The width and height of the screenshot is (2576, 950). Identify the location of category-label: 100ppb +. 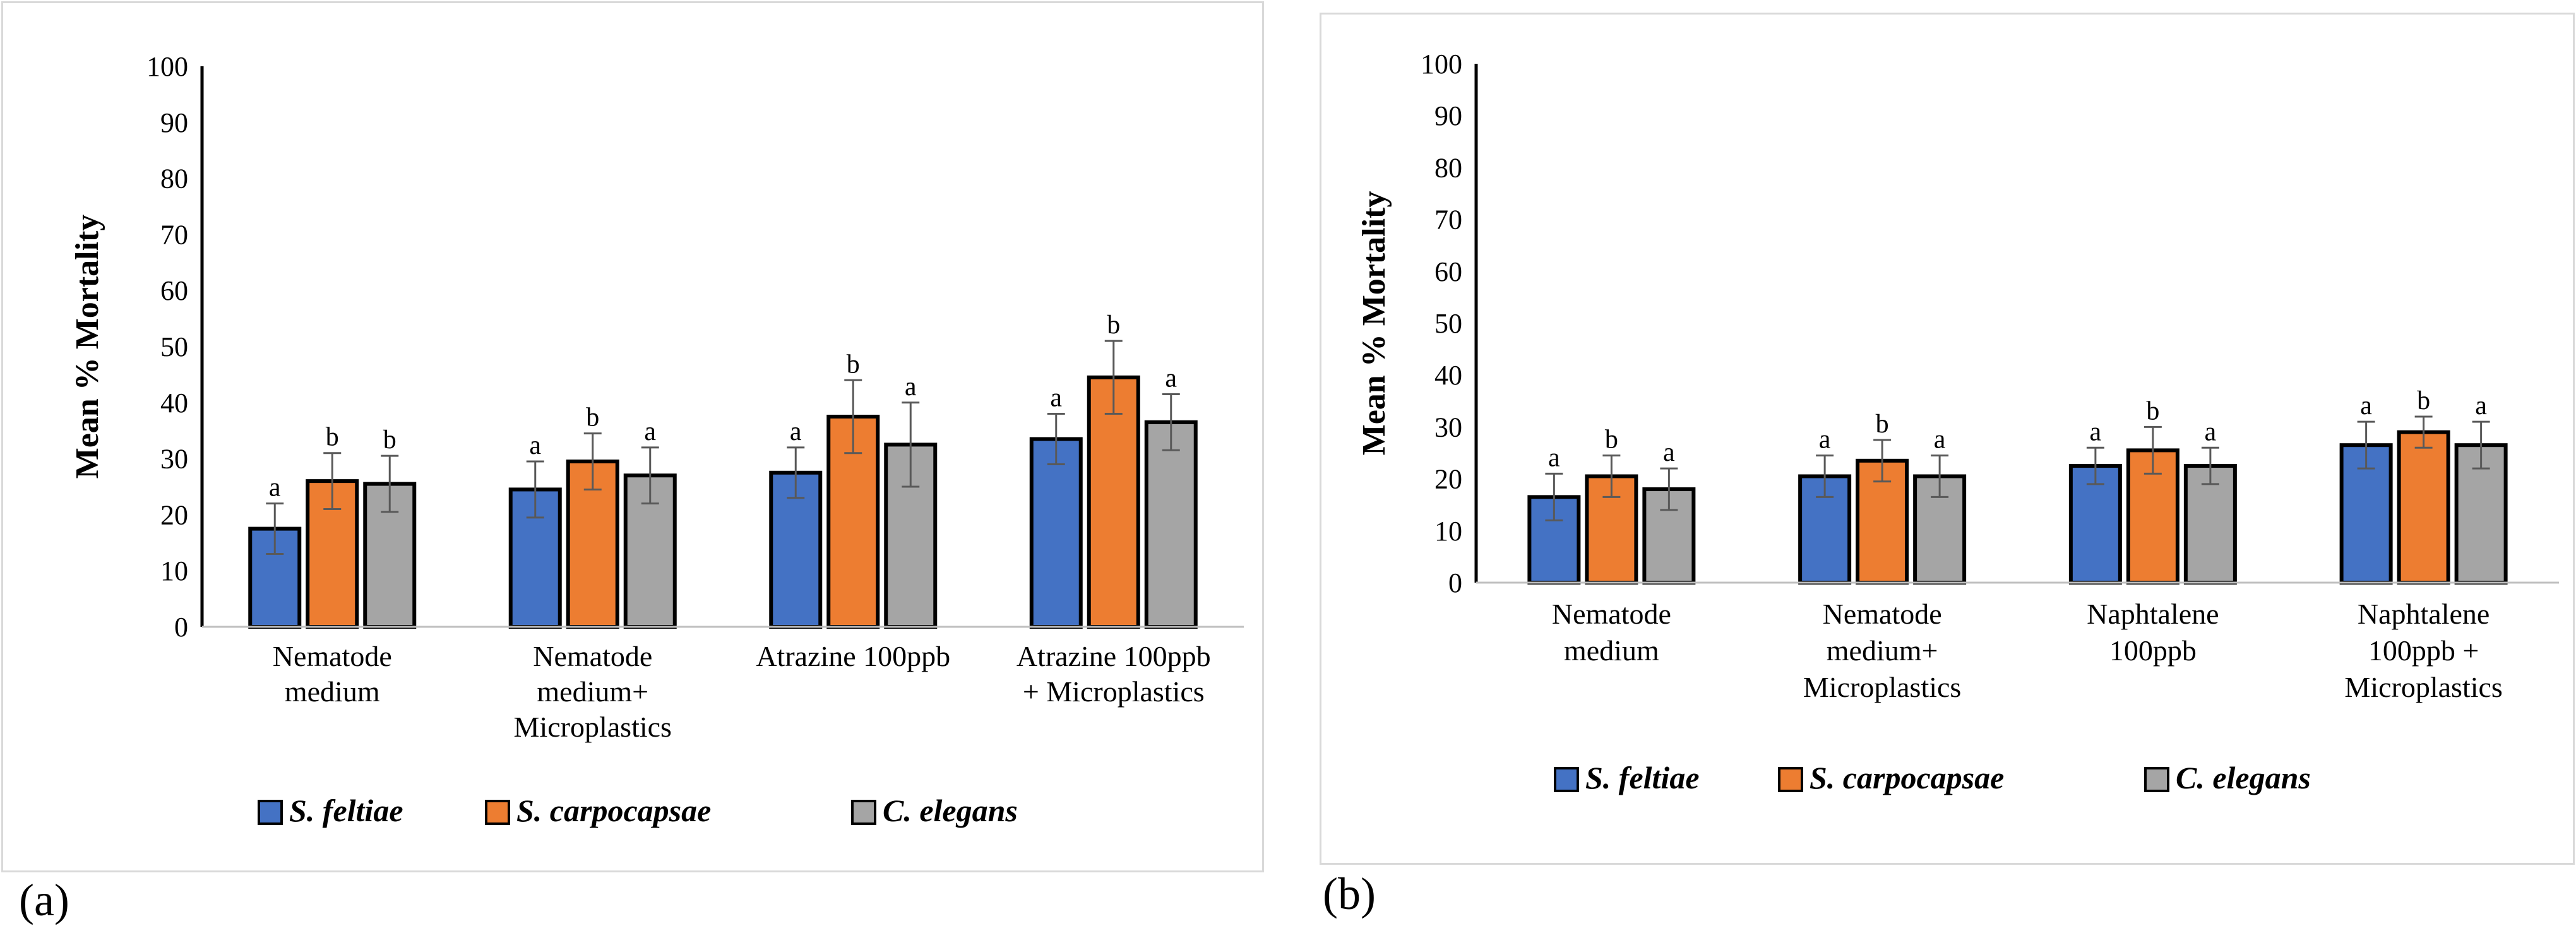
(2423, 650).